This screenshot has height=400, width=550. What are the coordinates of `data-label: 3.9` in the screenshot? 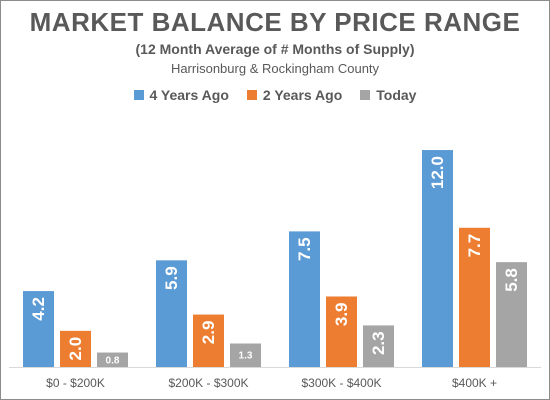 It's located at (341, 314).